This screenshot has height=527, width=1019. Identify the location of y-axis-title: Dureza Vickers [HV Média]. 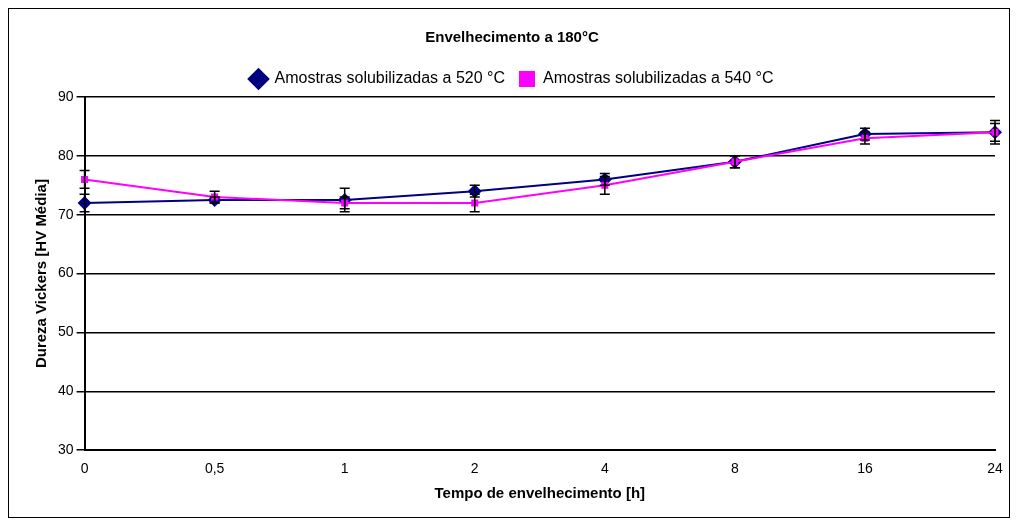
(41, 274).